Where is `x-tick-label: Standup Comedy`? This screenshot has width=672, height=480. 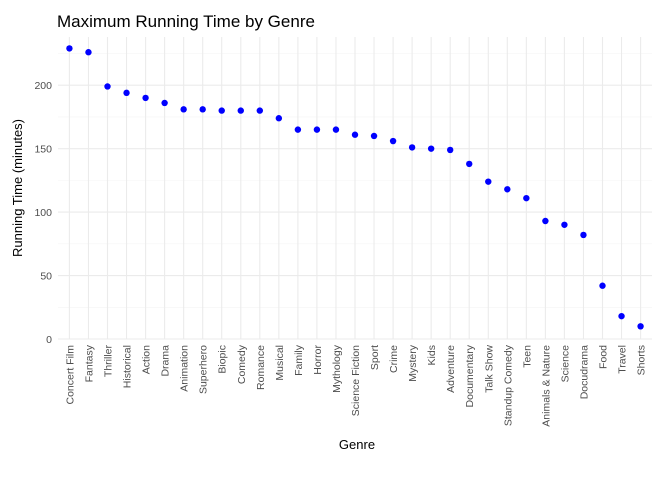 x-tick-label: Standup Comedy is located at coordinates (508, 385).